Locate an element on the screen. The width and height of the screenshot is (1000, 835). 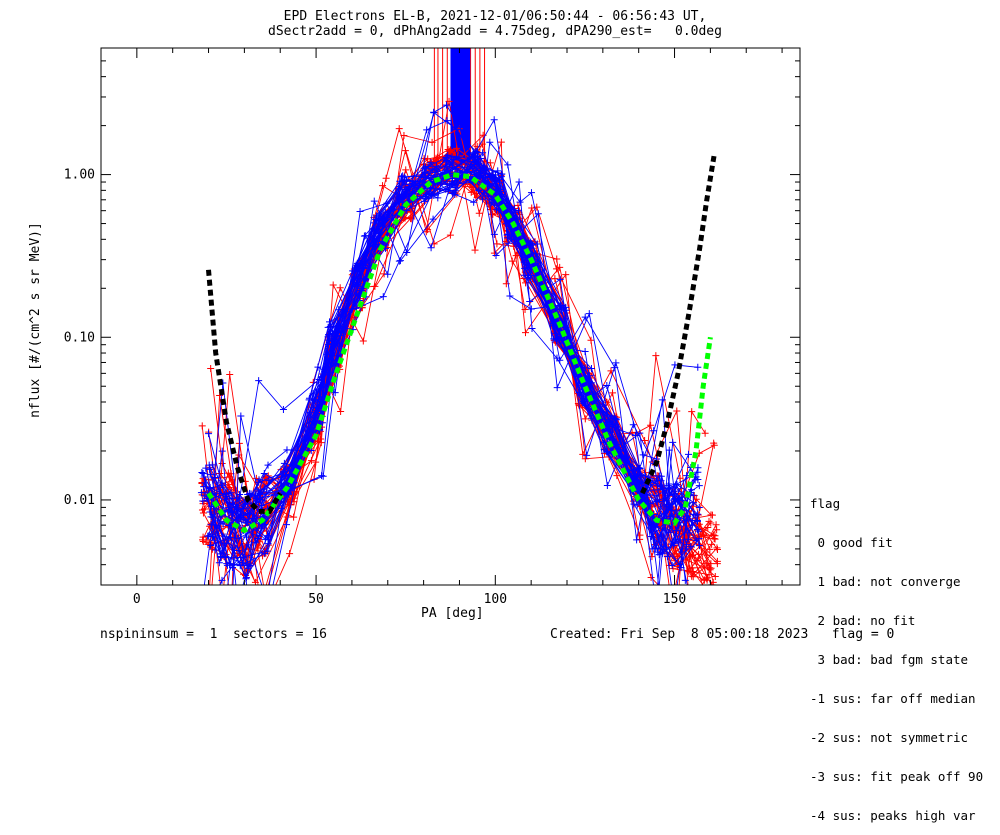
legend-title: flag is located at coordinates (825, 503).